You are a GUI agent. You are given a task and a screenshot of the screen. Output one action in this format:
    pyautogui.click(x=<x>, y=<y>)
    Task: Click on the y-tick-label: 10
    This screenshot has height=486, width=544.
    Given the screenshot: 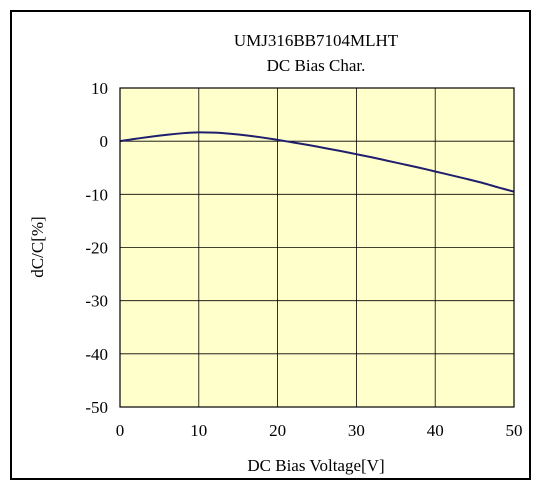 What is the action you would take?
    pyautogui.click(x=99, y=88)
    